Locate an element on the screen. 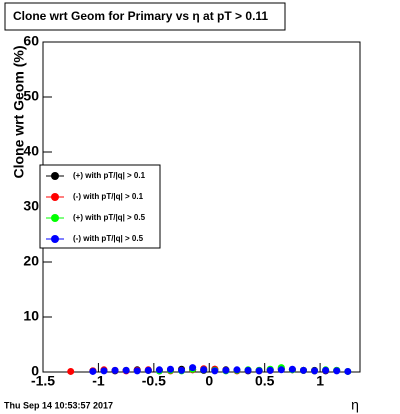 Image resolution: width=400 pixels, height=414 pixels. x-tick-label: -1.5 is located at coordinates (43, 381).